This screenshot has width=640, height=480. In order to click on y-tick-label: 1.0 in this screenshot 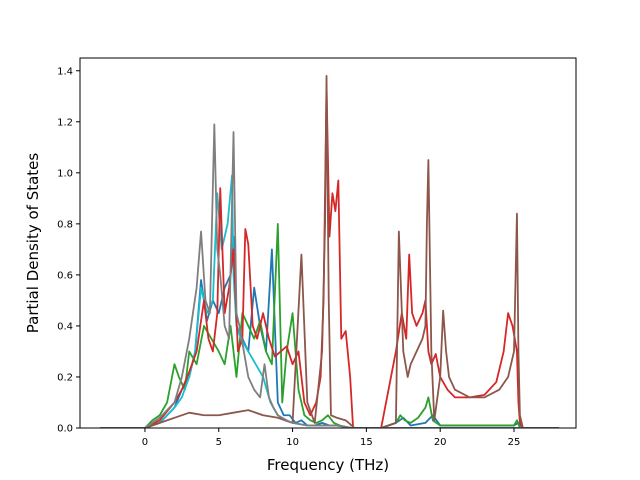, I will do `click(65, 173)`.